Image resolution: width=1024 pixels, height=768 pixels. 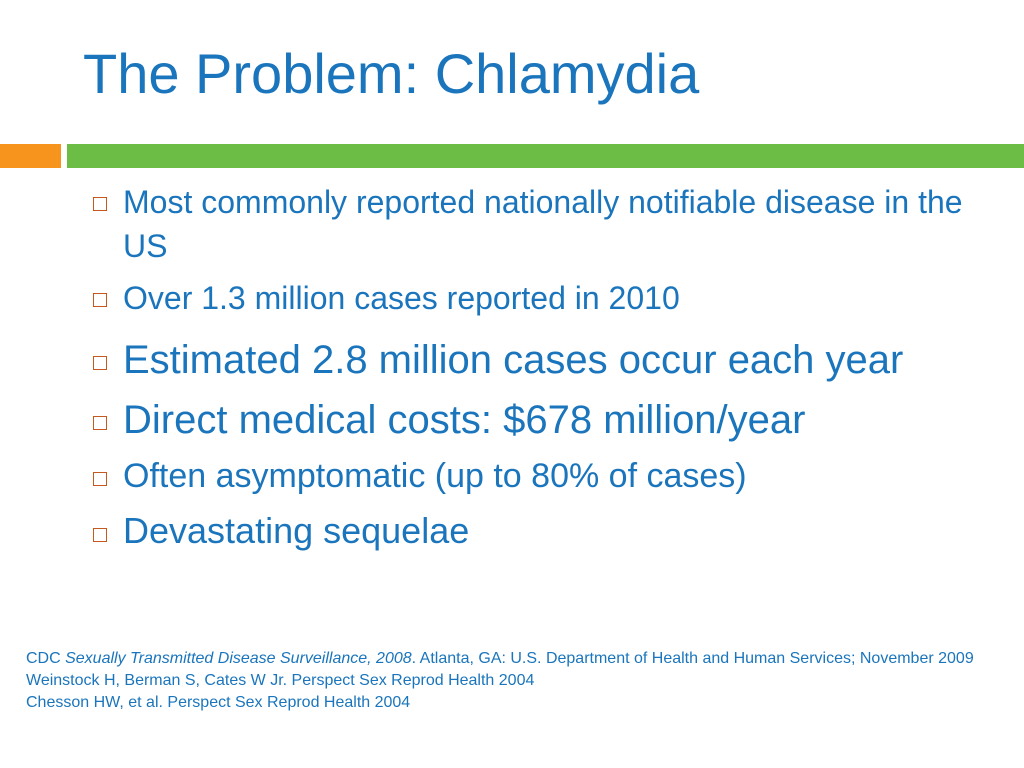 I want to click on accent-bar-orange, so click(x=30, y=156).